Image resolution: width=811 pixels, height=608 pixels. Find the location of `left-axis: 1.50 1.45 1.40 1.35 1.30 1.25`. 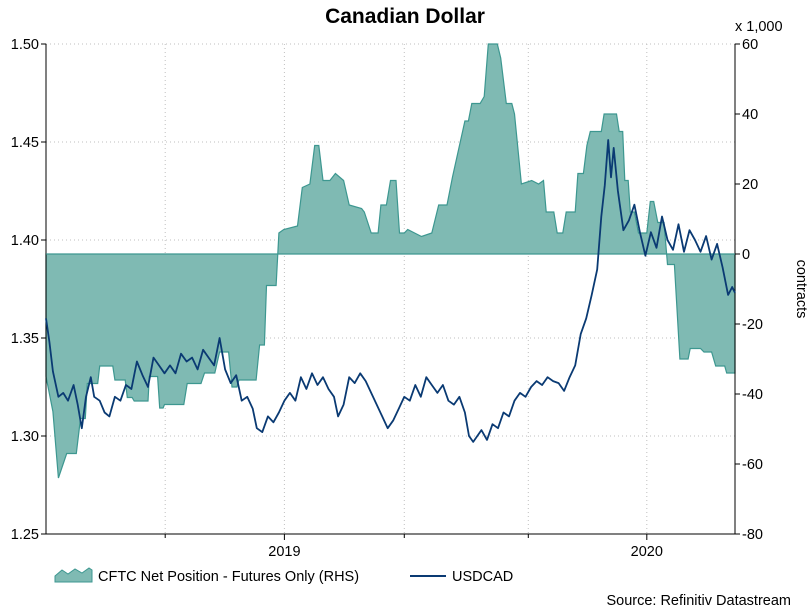

left-axis: 1.50 1.45 1.40 1.35 1.30 1.25 is located at coordinates (28, 290).